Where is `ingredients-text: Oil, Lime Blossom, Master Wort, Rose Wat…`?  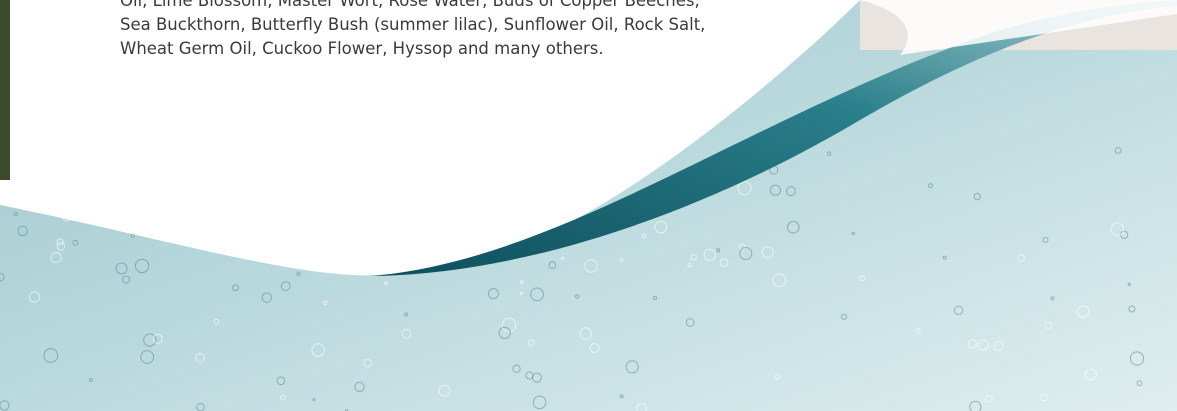 ingredients-text: Oil, Lime Blossom, Master Wort, Rose Wat… is located at coordinates (412, 30).